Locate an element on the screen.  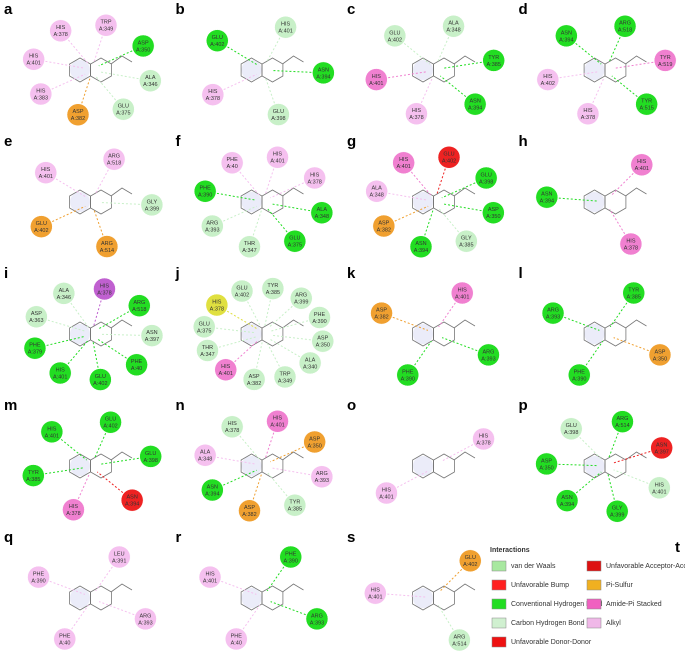
residue-id: A:40 is located at coordinates (136, 369).